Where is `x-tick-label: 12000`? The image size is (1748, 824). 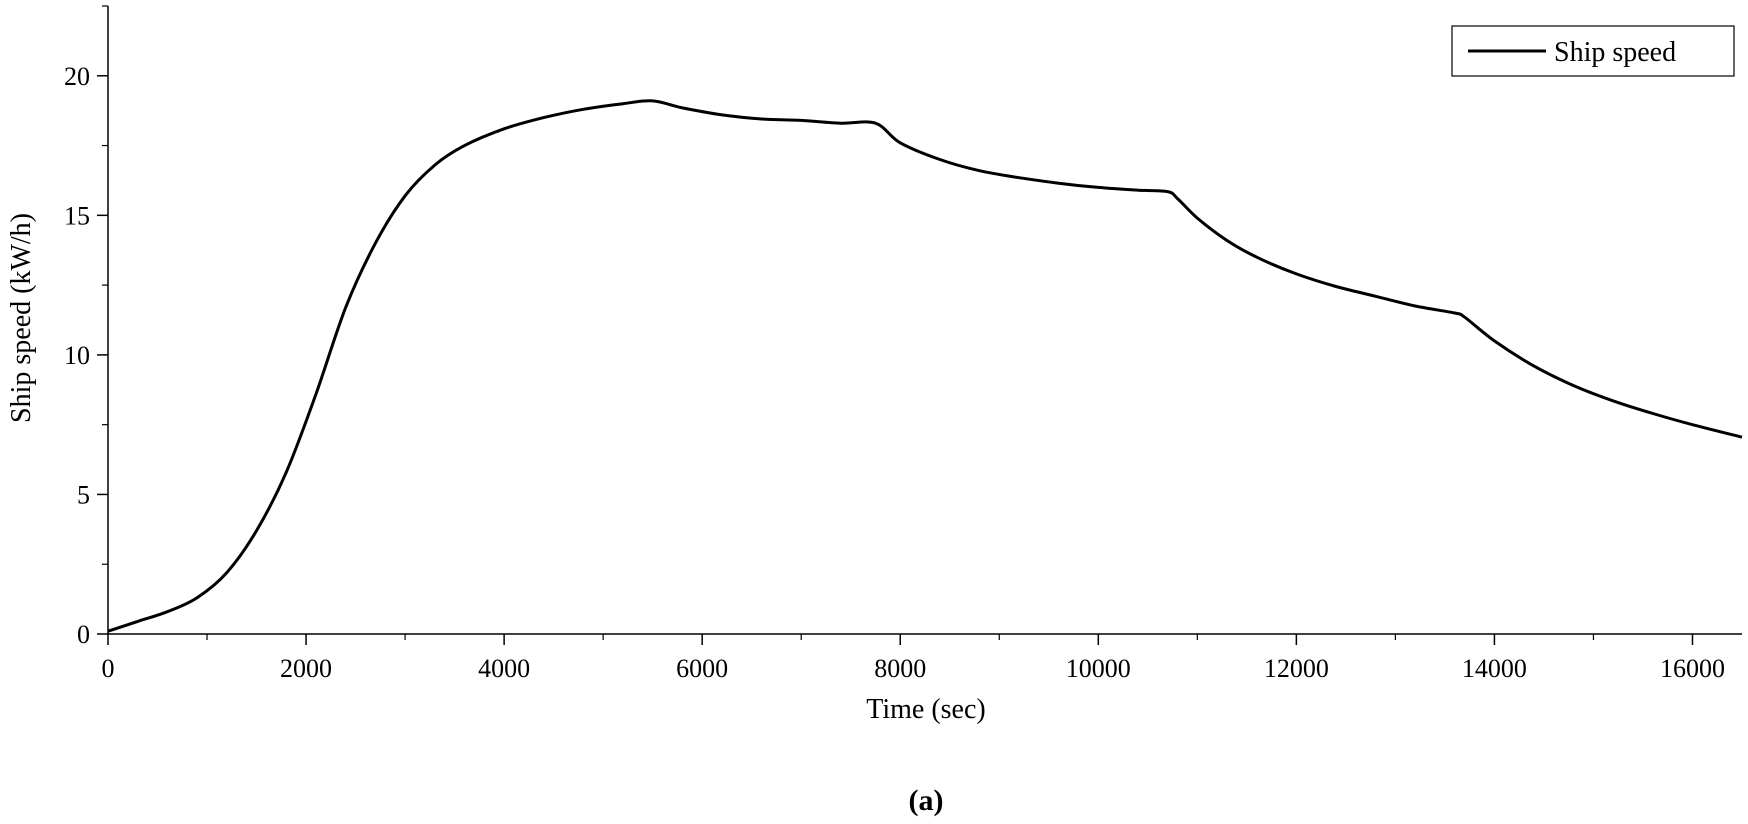 x-tick-label: 12000 is located at coordinates (1296, 668).